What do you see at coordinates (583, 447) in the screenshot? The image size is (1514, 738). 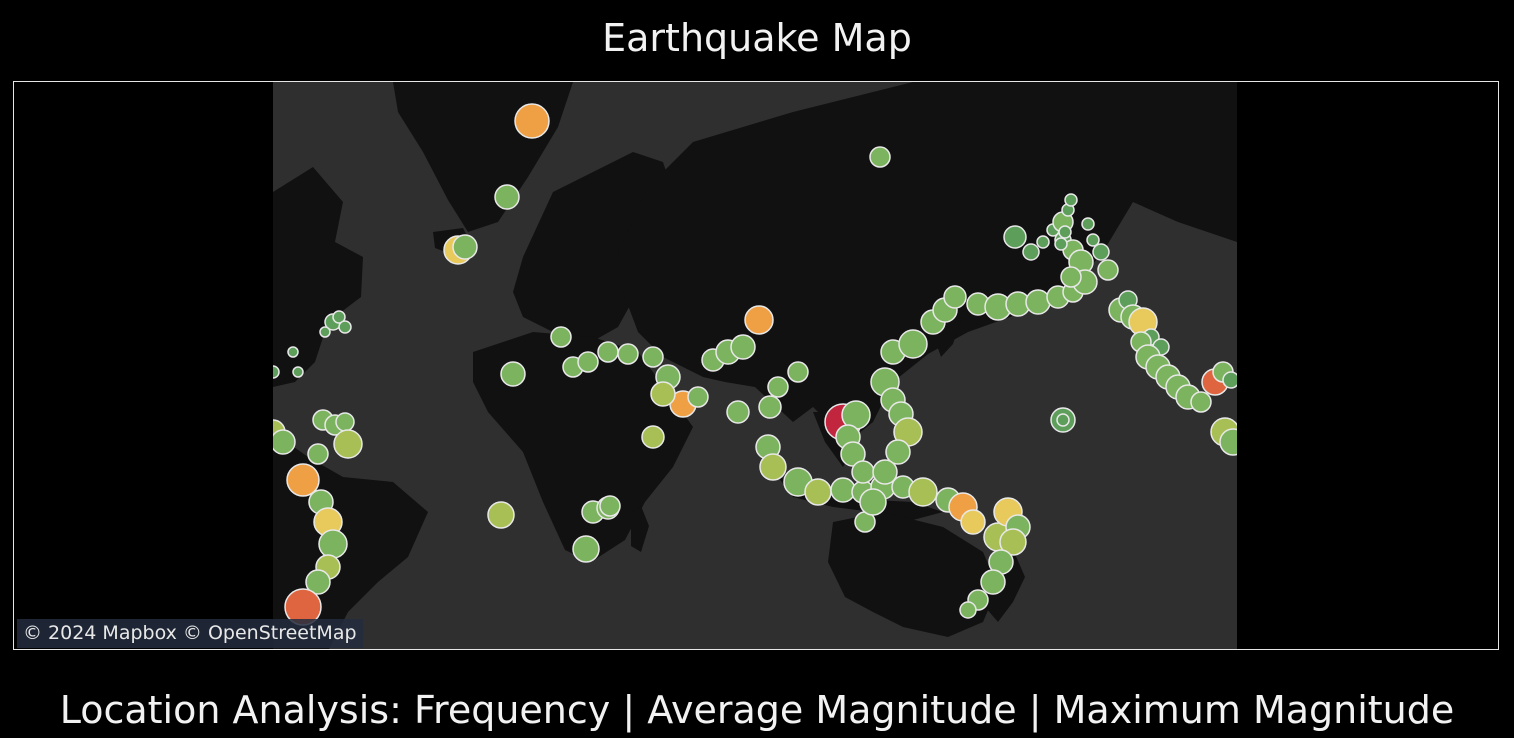 I see `land-africa` at bounding box center [583, 447].